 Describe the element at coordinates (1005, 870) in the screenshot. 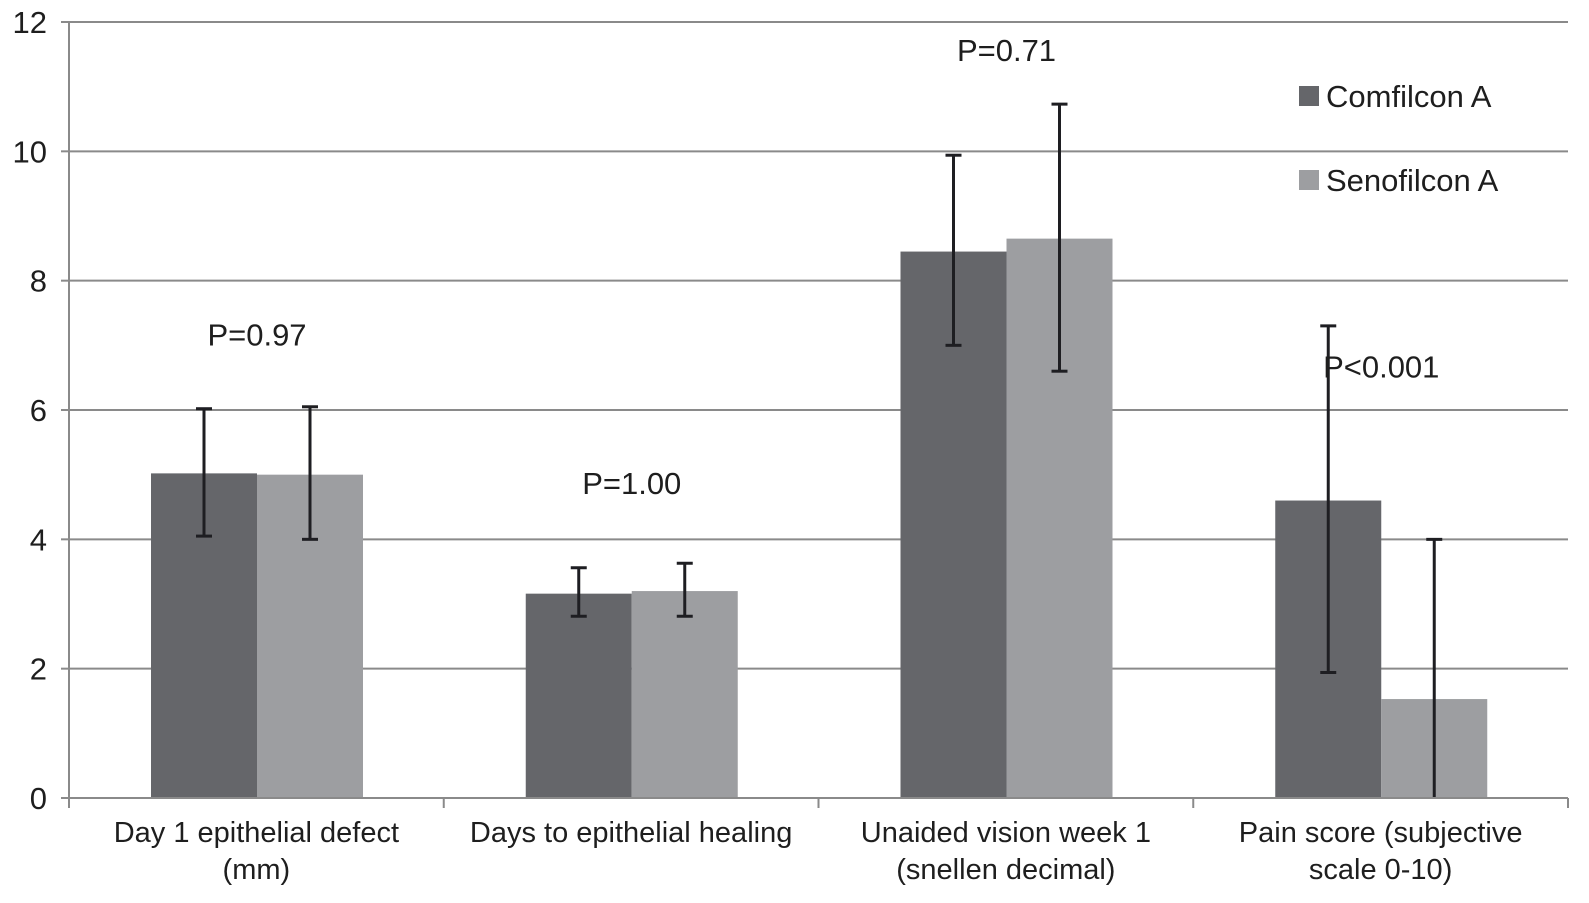

I see `x-category-label: (snellen decimal)` at that location.